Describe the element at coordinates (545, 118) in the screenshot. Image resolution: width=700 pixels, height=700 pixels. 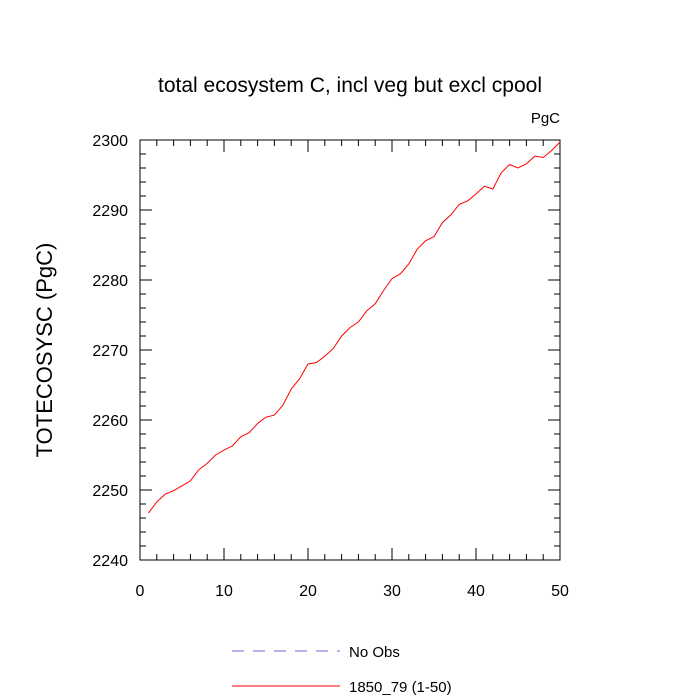
I see `units-label: PgC` at that location.